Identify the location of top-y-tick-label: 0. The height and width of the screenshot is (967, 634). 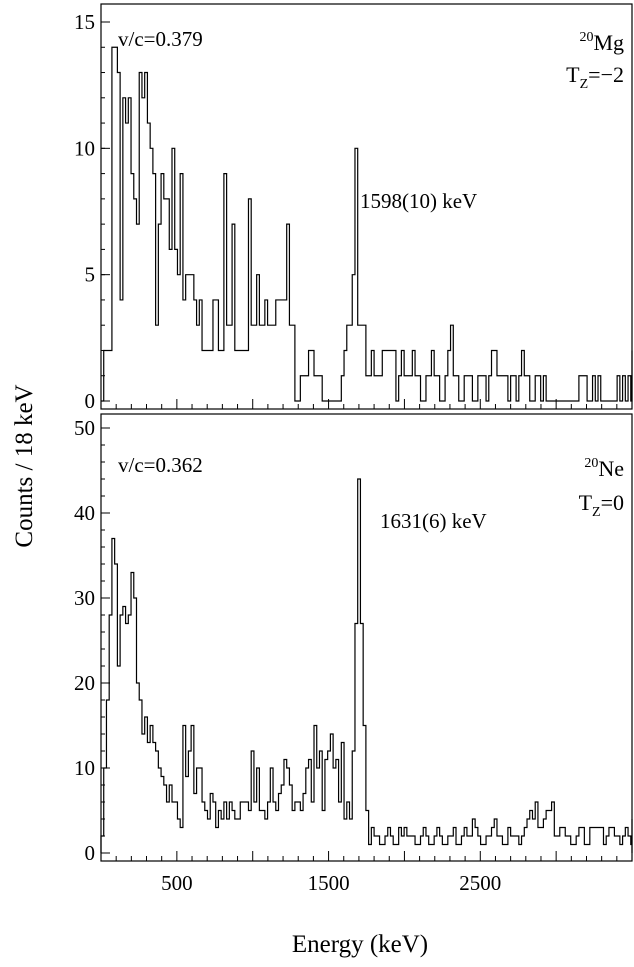
(90, 401).